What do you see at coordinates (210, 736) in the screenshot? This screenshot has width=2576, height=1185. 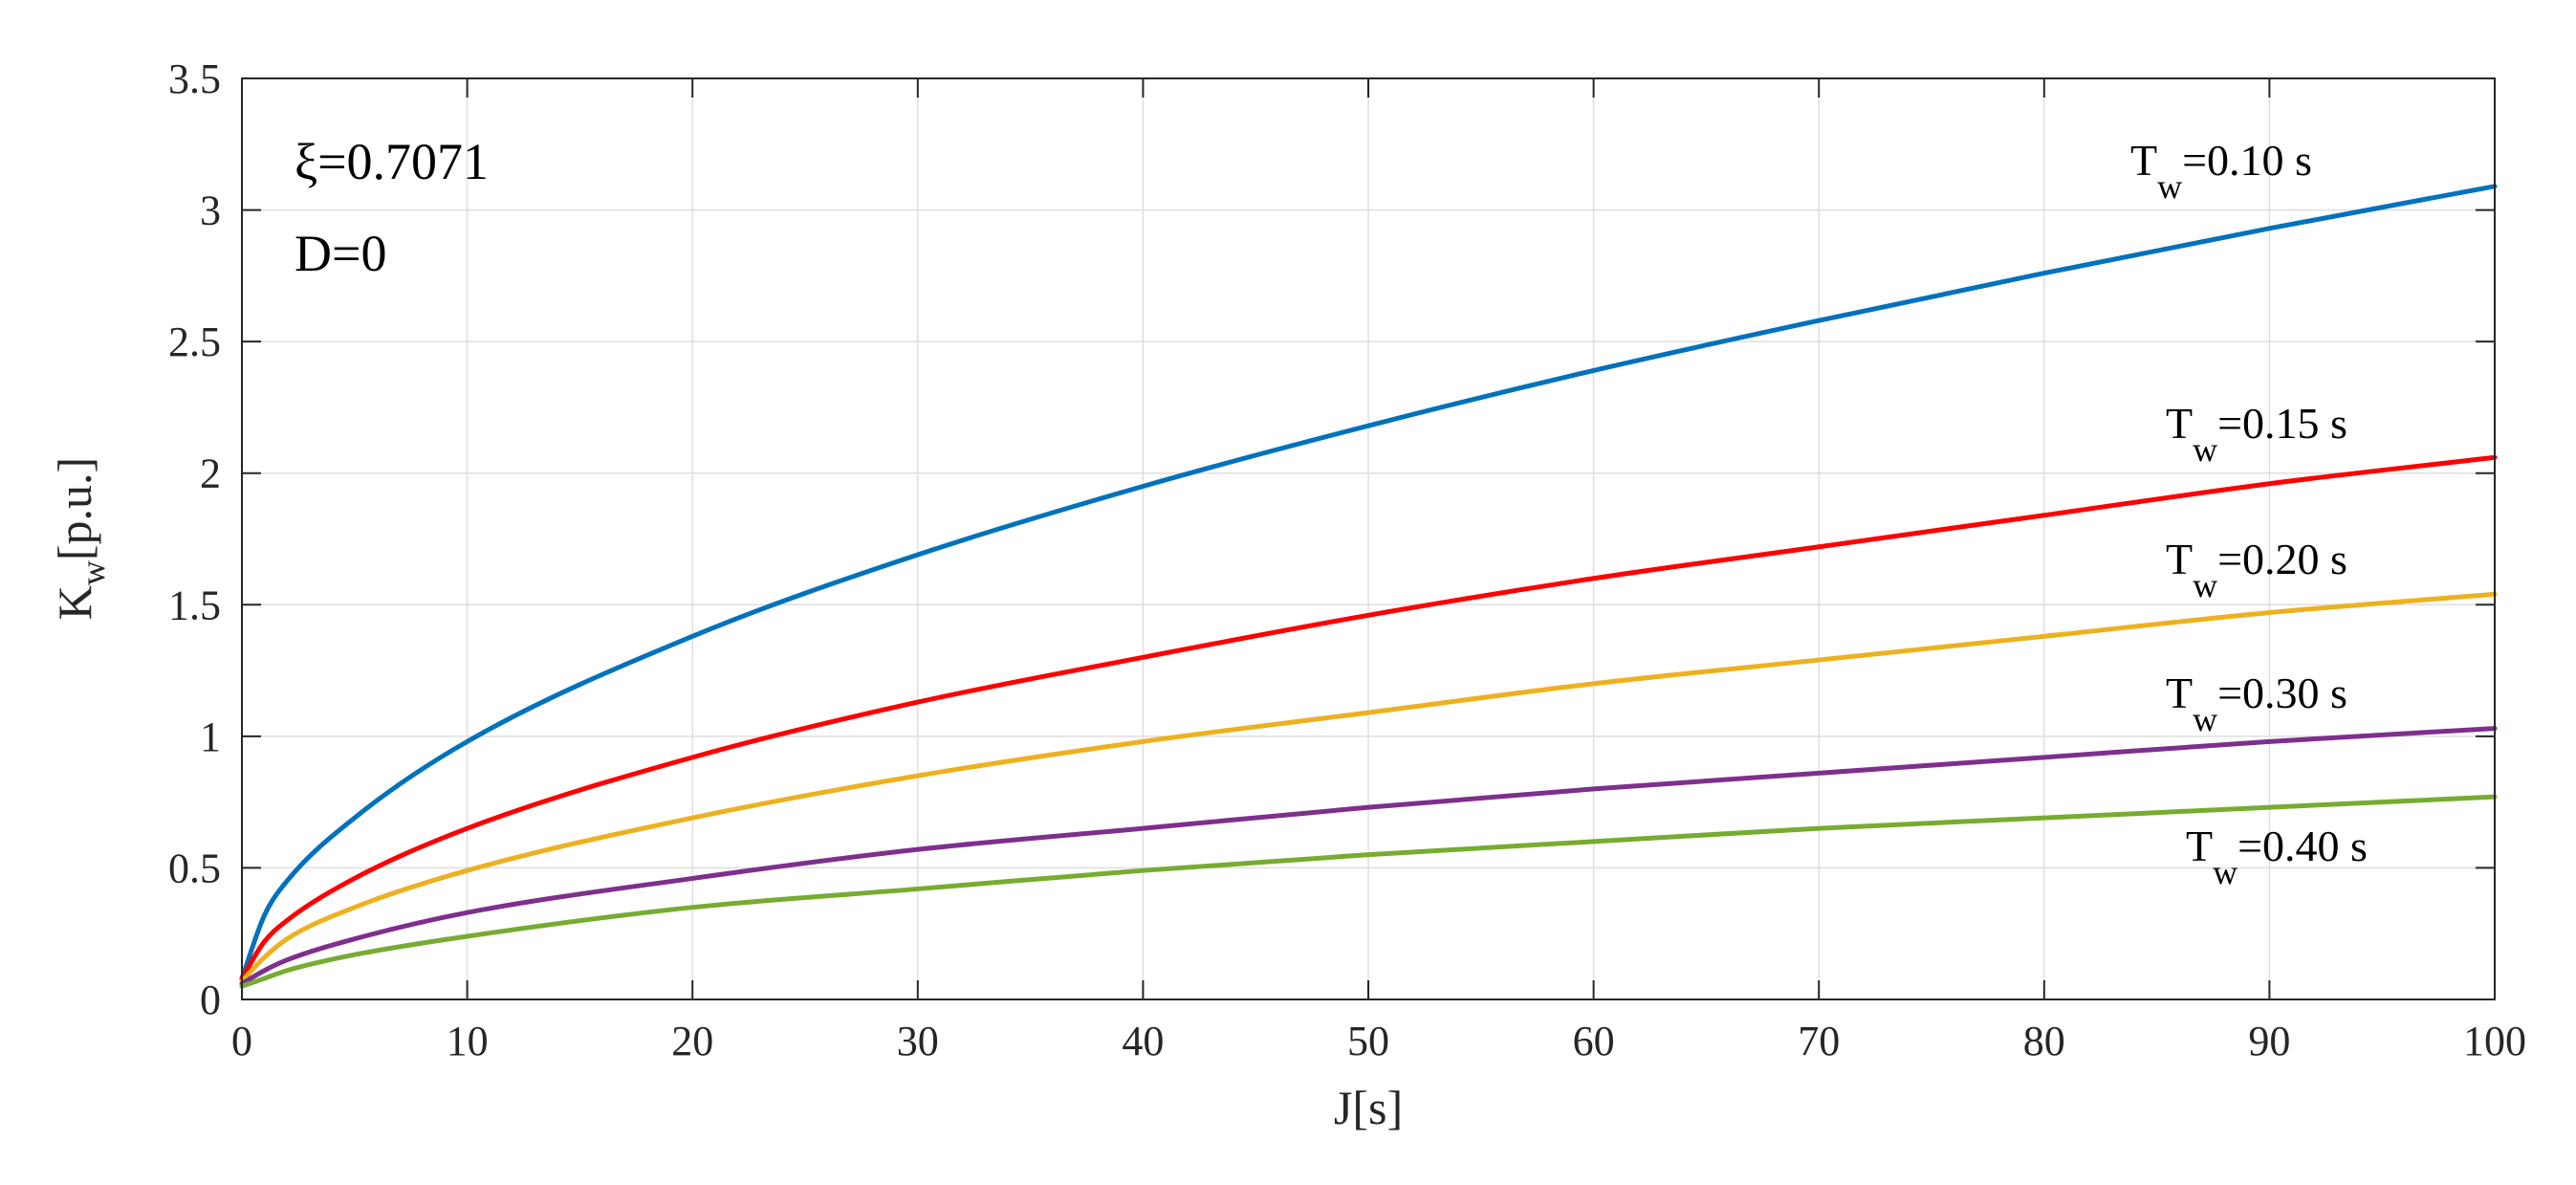 I see `y-tick-label: 1` at bounding box center [210, 736].